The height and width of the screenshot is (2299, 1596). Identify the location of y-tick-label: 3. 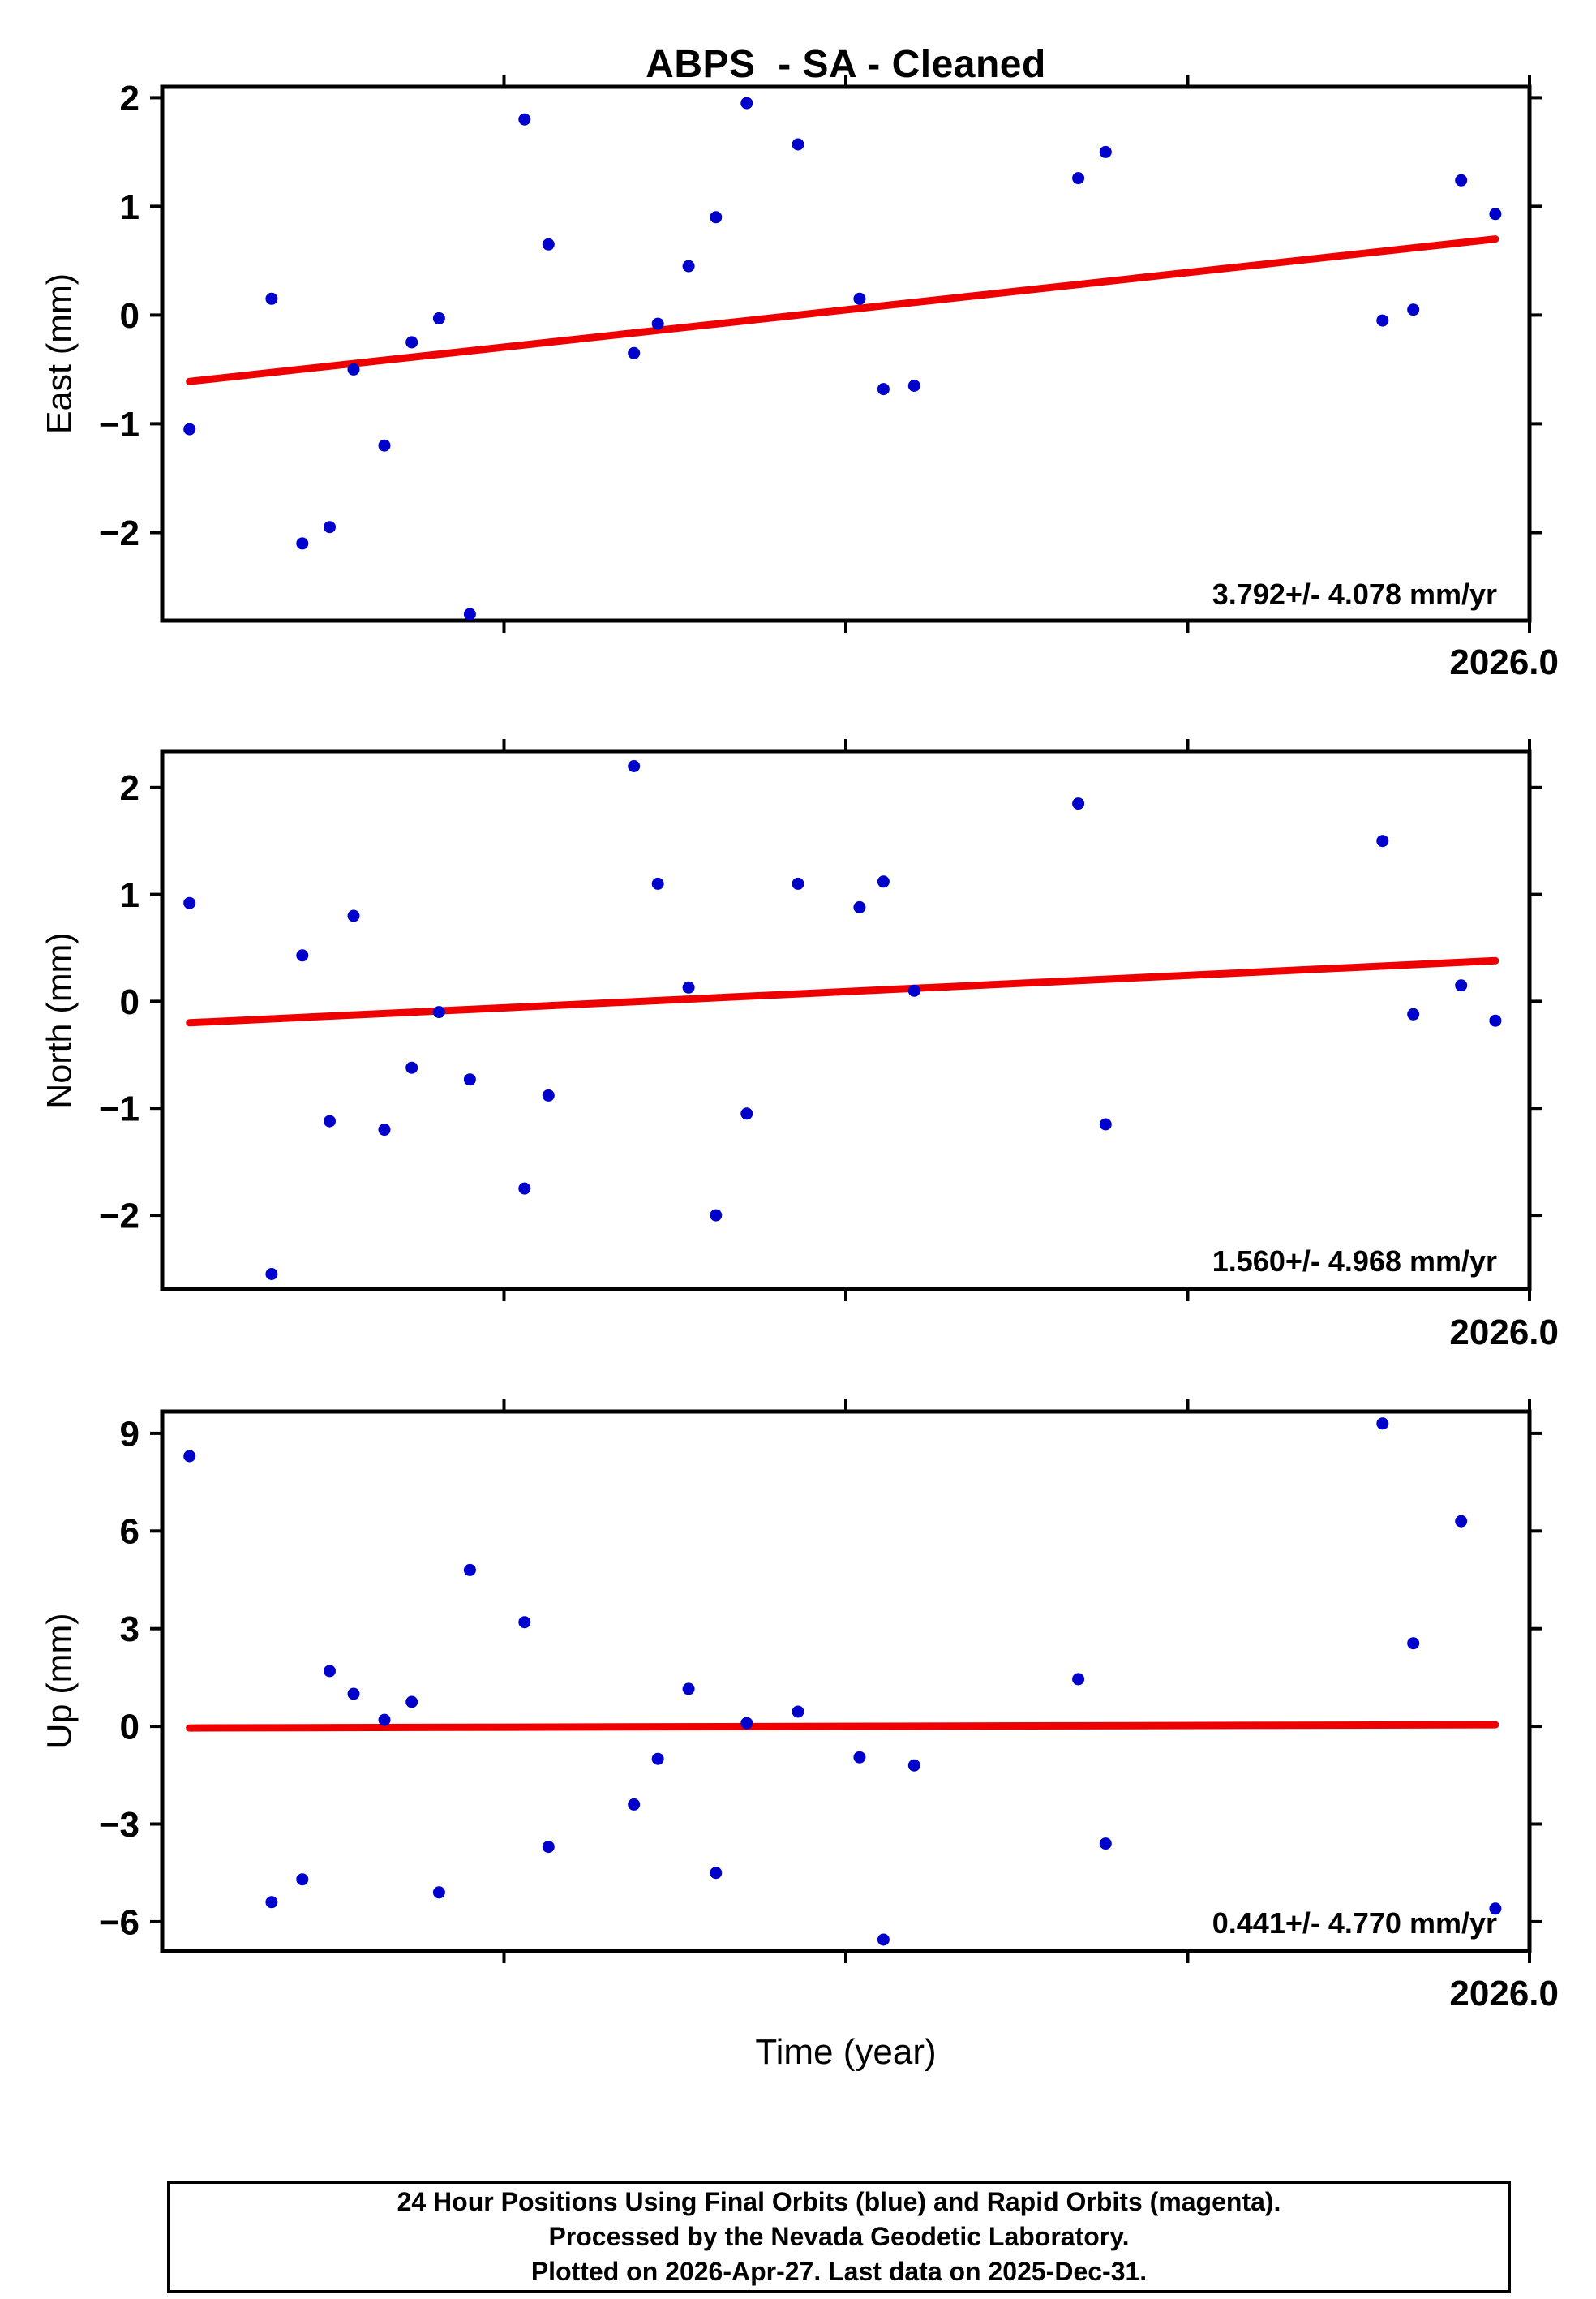
(129, 1629).